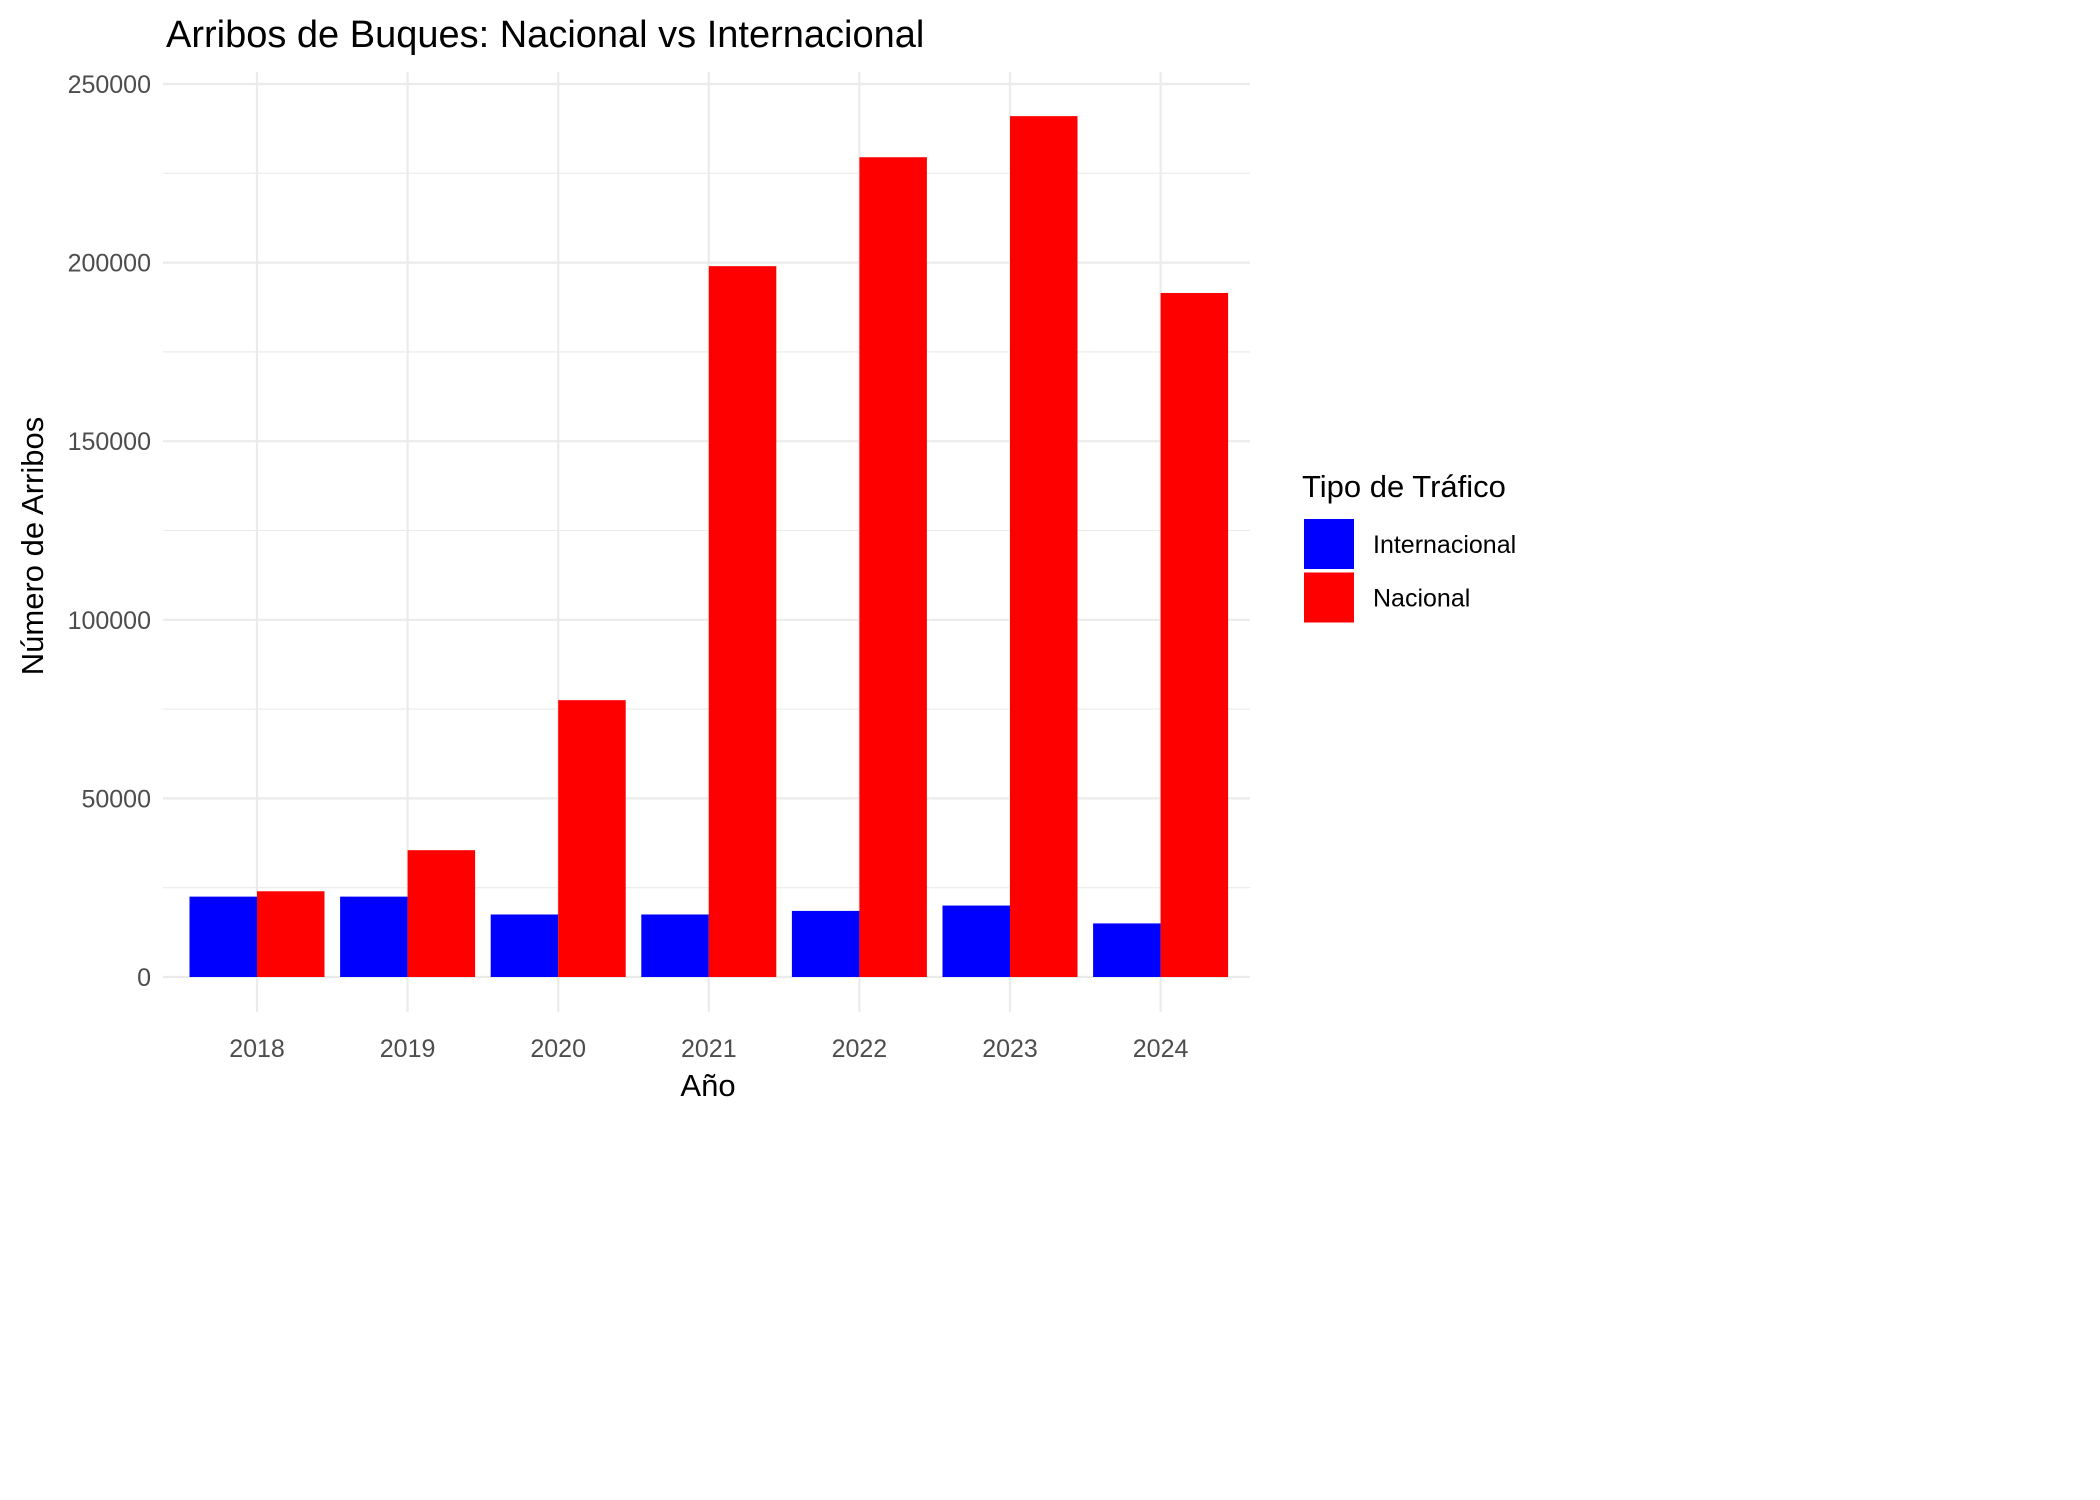 Image resolution: width=2100 pixels, height=1500 pixels. Describe the element at coordinates (1161, 1049) in the screenshot. I see `x-tick-label: 2024` at that location.